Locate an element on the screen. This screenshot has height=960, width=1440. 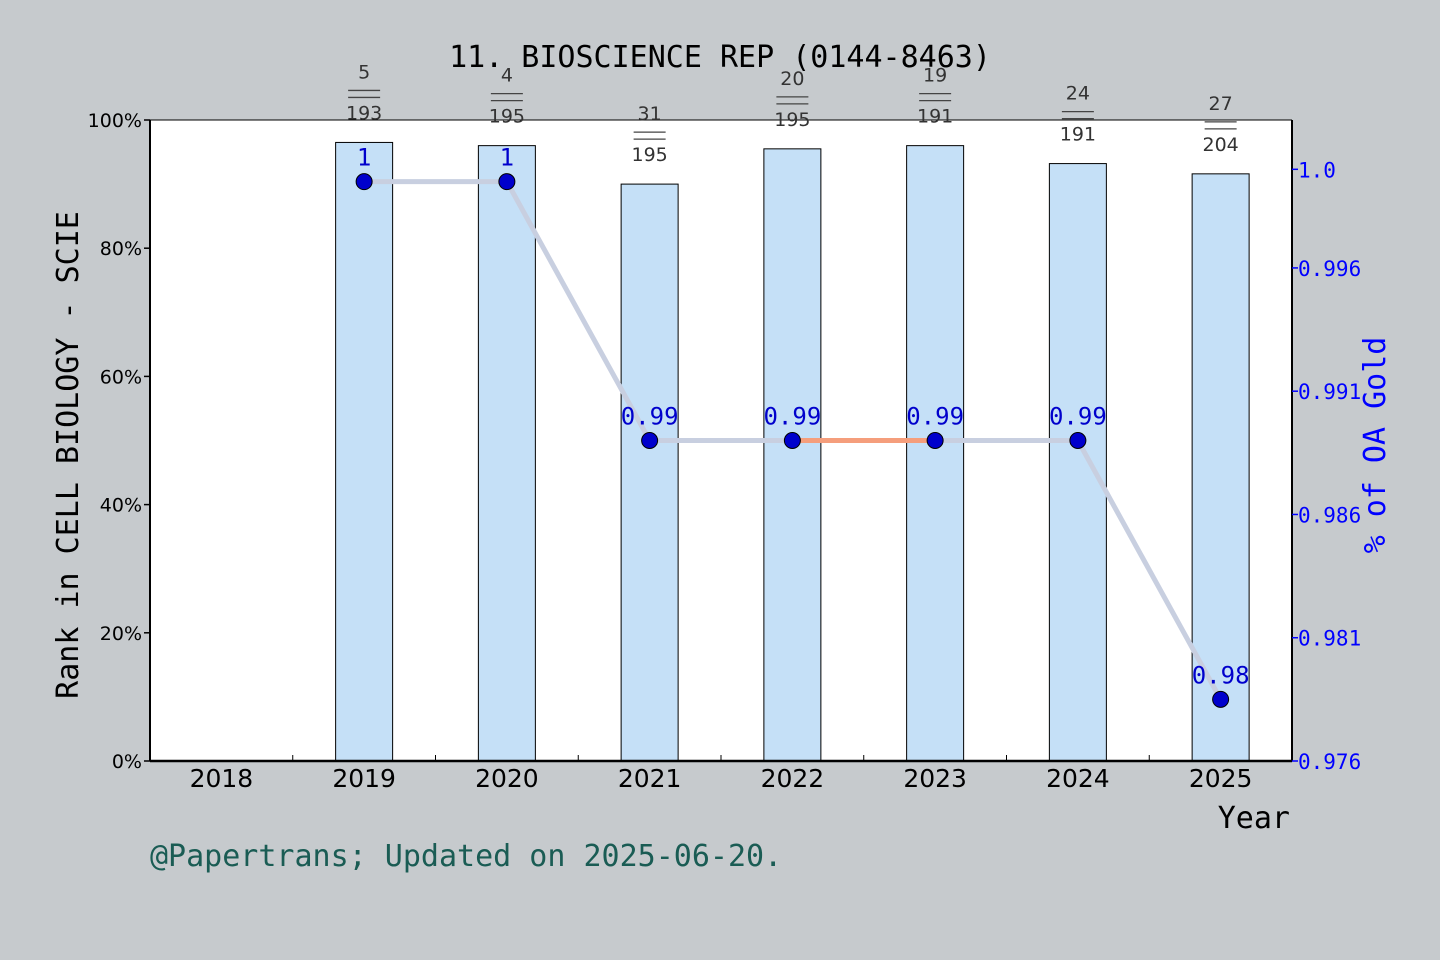
bar-total-2024: 191 is located at coordinates (1078, 135).